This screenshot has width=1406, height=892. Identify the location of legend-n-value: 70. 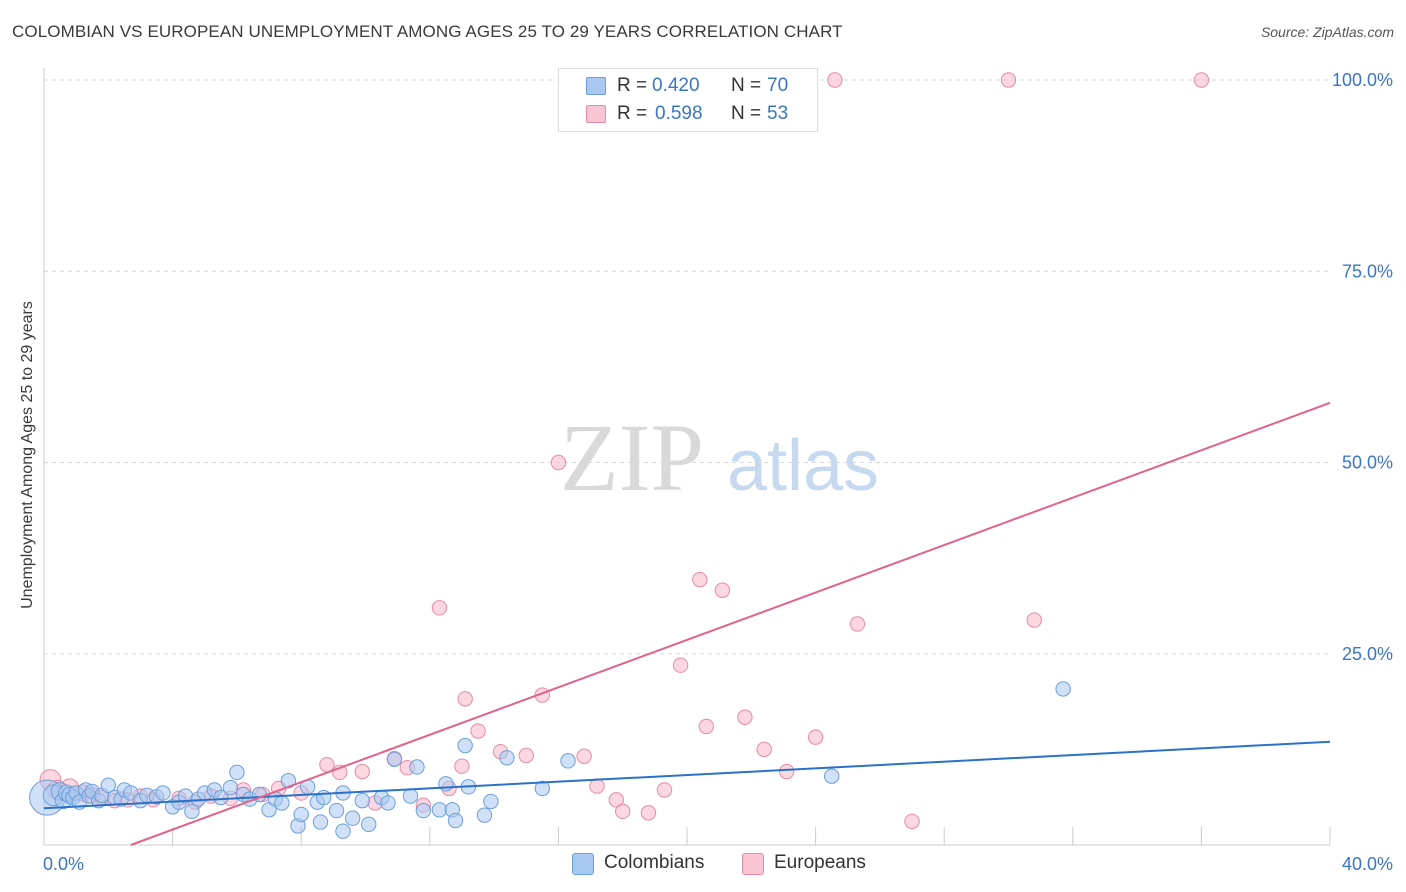
(778, 85).